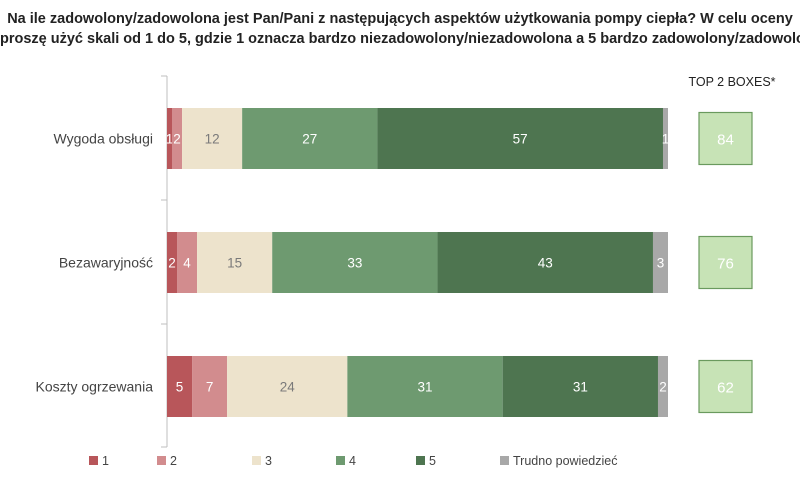  I want to click on bar-value-label: 57, so click(520, 139).